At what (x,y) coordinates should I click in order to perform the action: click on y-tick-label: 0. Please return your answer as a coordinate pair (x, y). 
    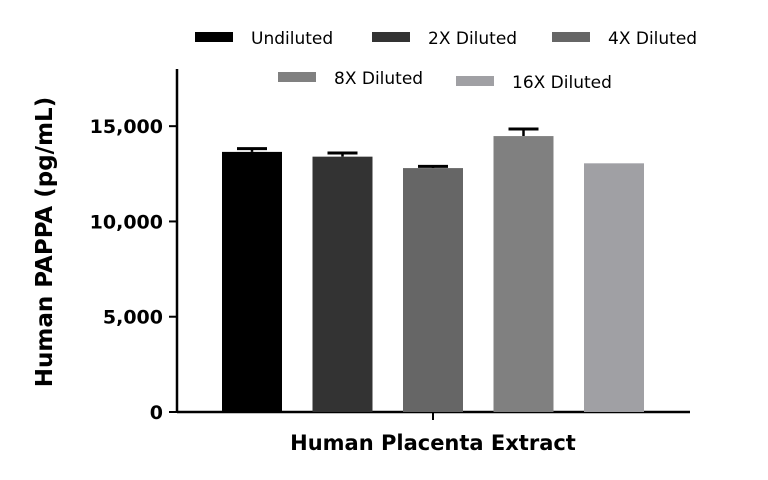
    Looking at the image, I should click on (156, 413).